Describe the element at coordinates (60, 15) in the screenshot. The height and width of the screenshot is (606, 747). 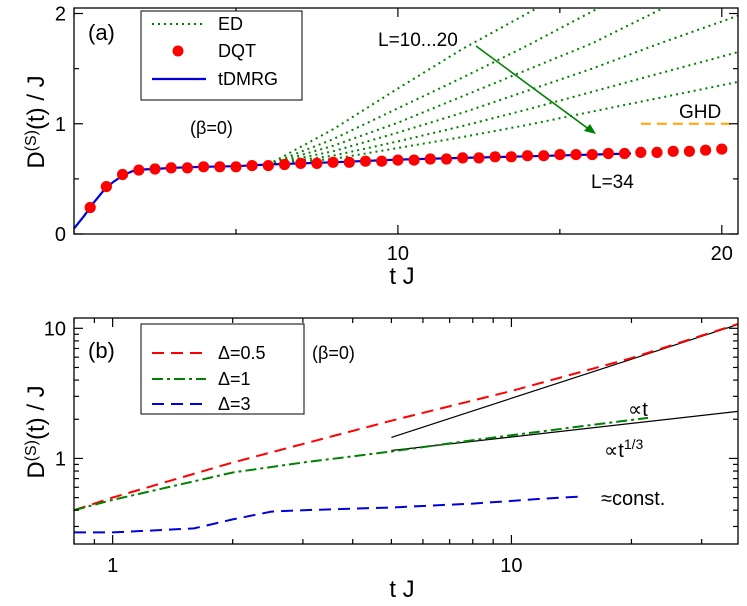
I see `y-tick-label-a: 2` at that location.